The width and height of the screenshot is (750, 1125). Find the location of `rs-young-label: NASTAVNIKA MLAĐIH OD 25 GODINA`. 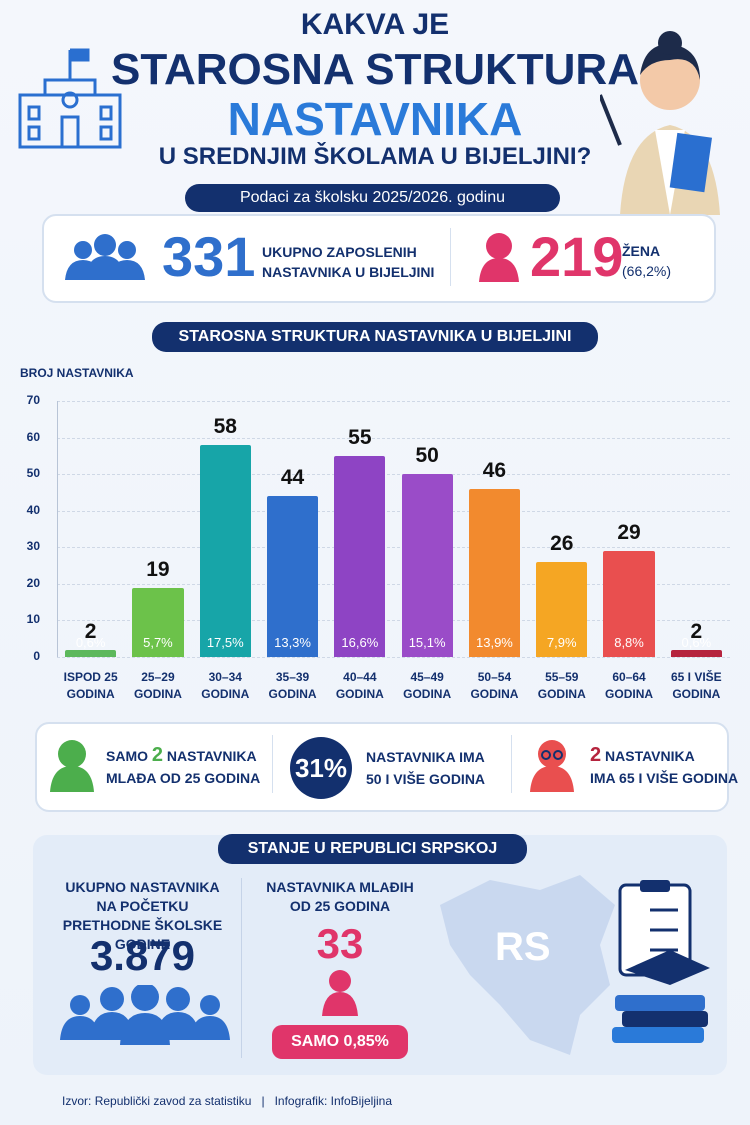

rs-young-label: NASTAVNIKA MLAĐIH OD 25 GODINA is located at coordinates (340, 896).